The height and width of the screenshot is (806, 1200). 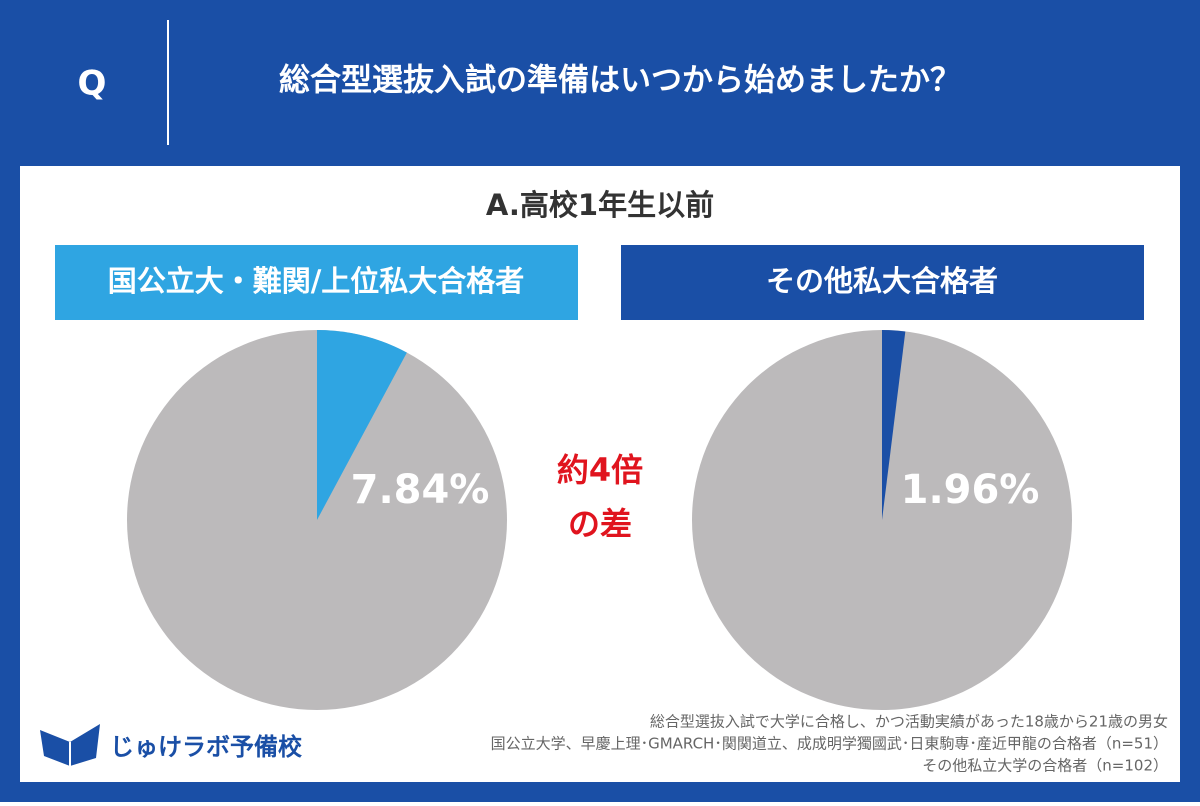 What do you see at coordinates (909, 722) in the screenshot?
I see `footnote: 総合型選抜入試で大学に合格し、かつ活動実績があった18歳から21歳の男女` at bounding box center [909, 722].